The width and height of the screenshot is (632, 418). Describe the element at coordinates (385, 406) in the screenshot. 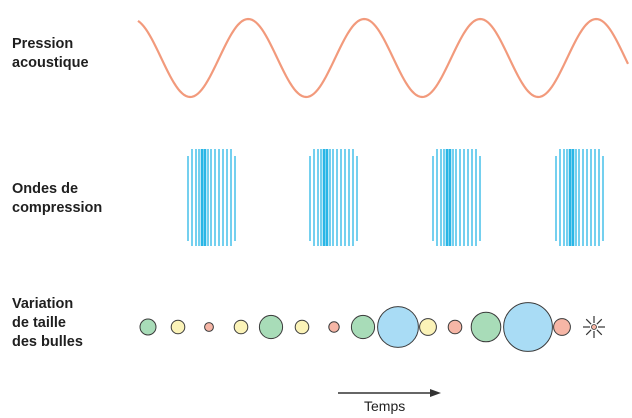

I see `time-axis-label: Temps` at that location.